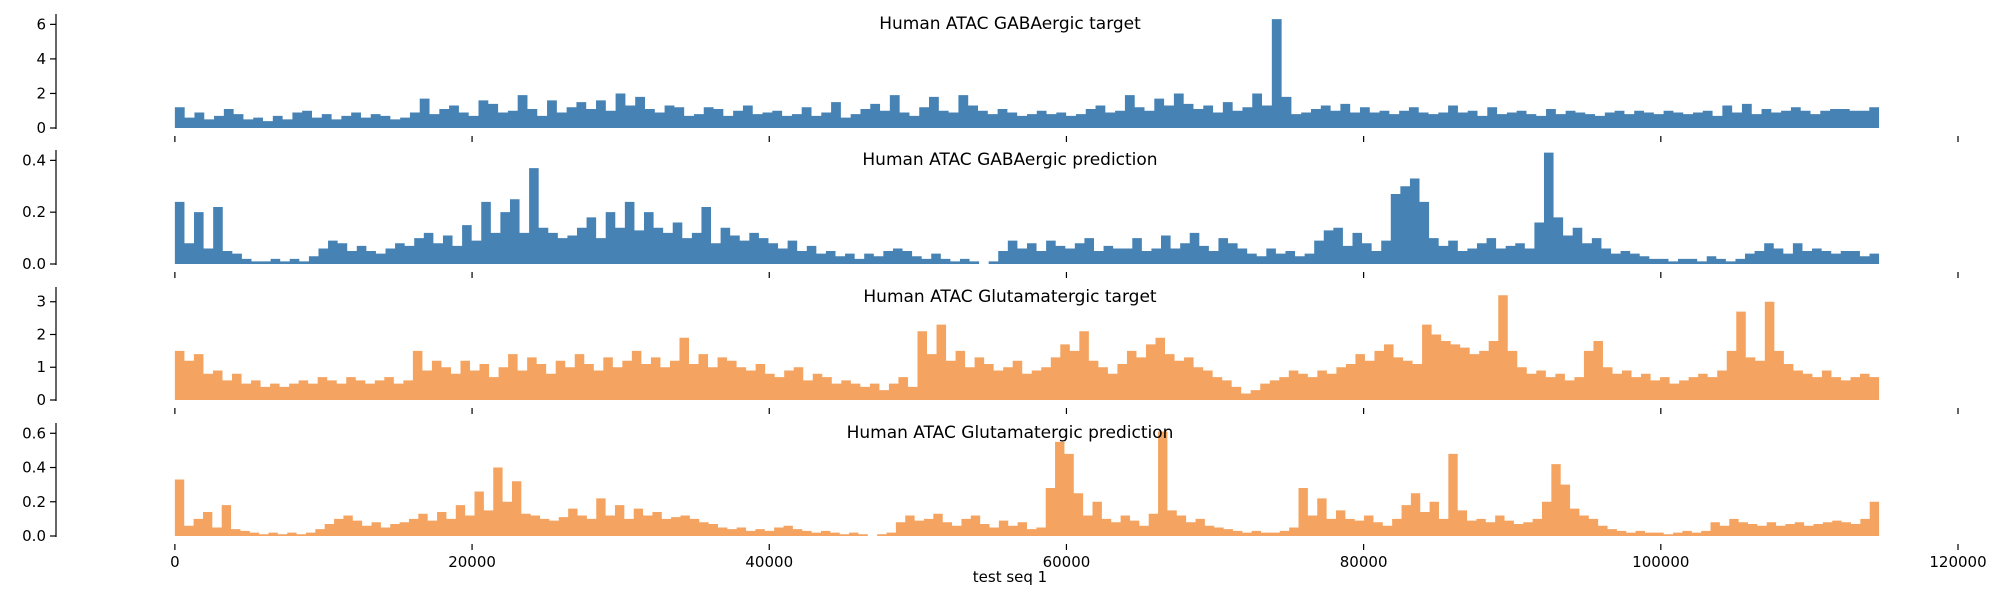 Image resolution: width=2000 pixels, height=600 pixels. I want to click on x-tick-label: 120000, so click(1957, 562).